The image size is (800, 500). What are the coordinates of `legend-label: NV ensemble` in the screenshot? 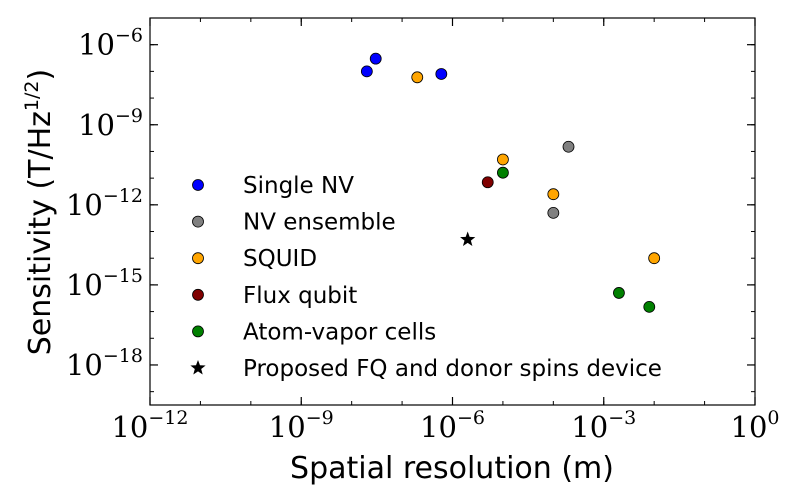 It's located at (319, 223).